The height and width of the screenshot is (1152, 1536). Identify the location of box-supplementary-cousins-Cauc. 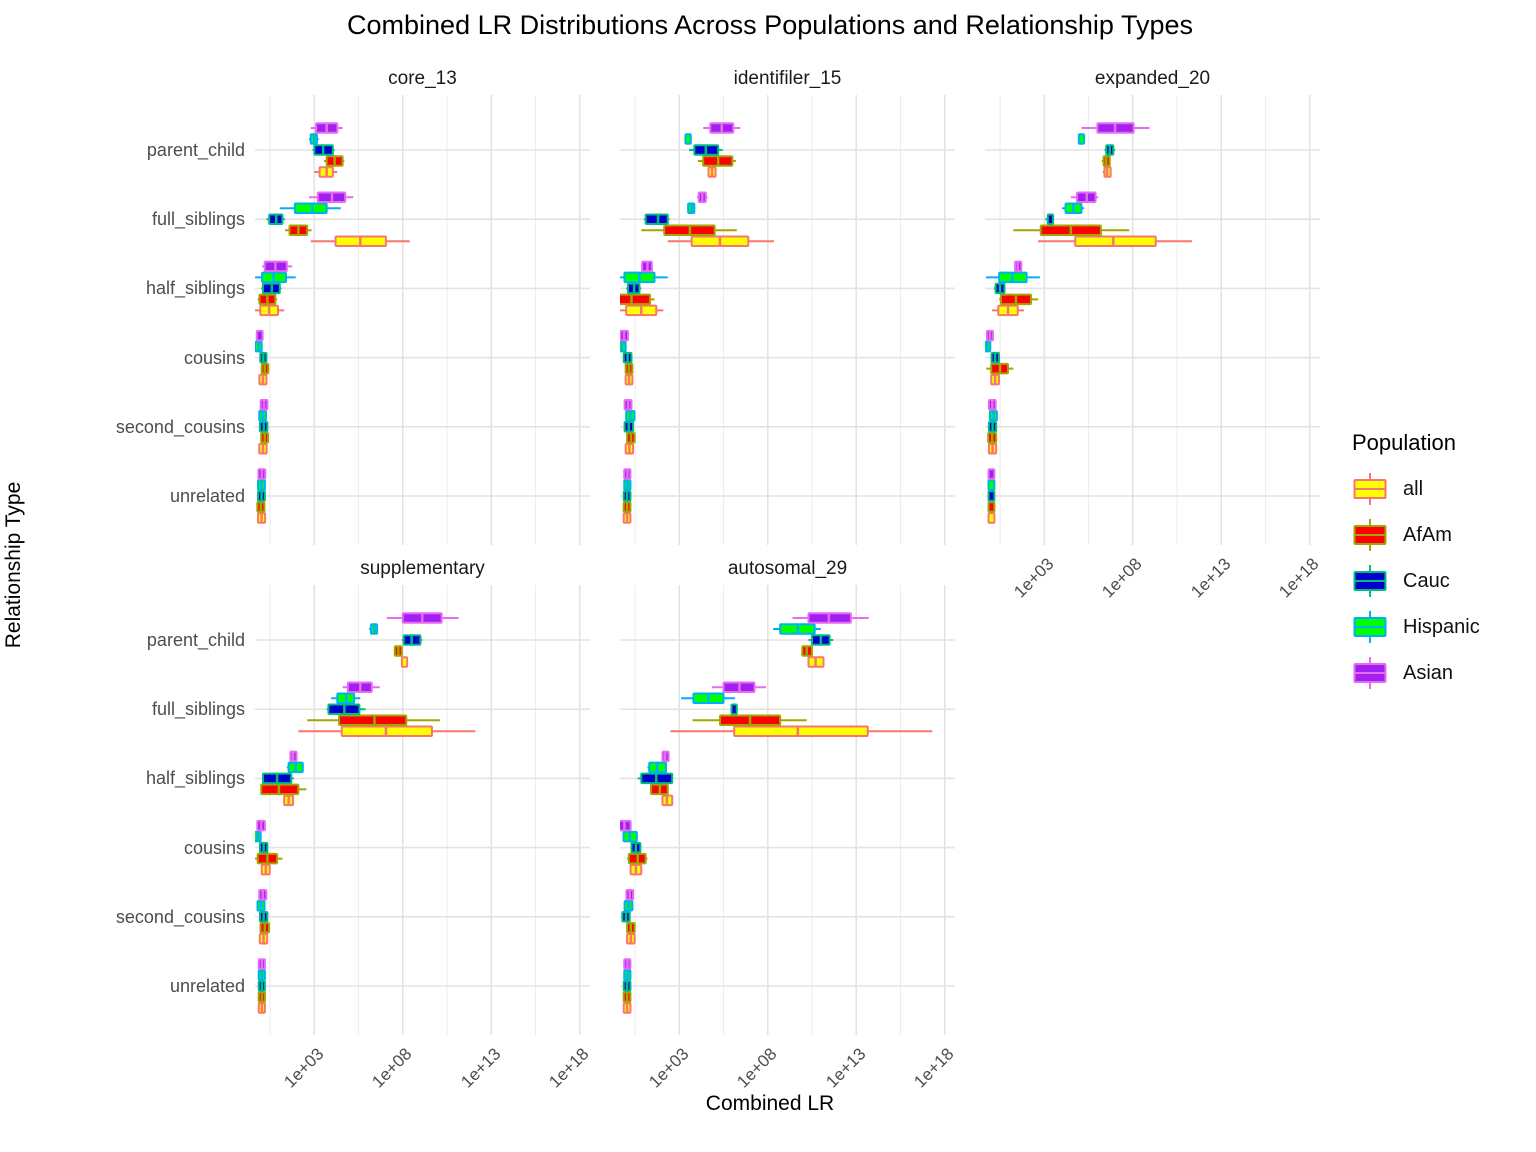
(263, 847).